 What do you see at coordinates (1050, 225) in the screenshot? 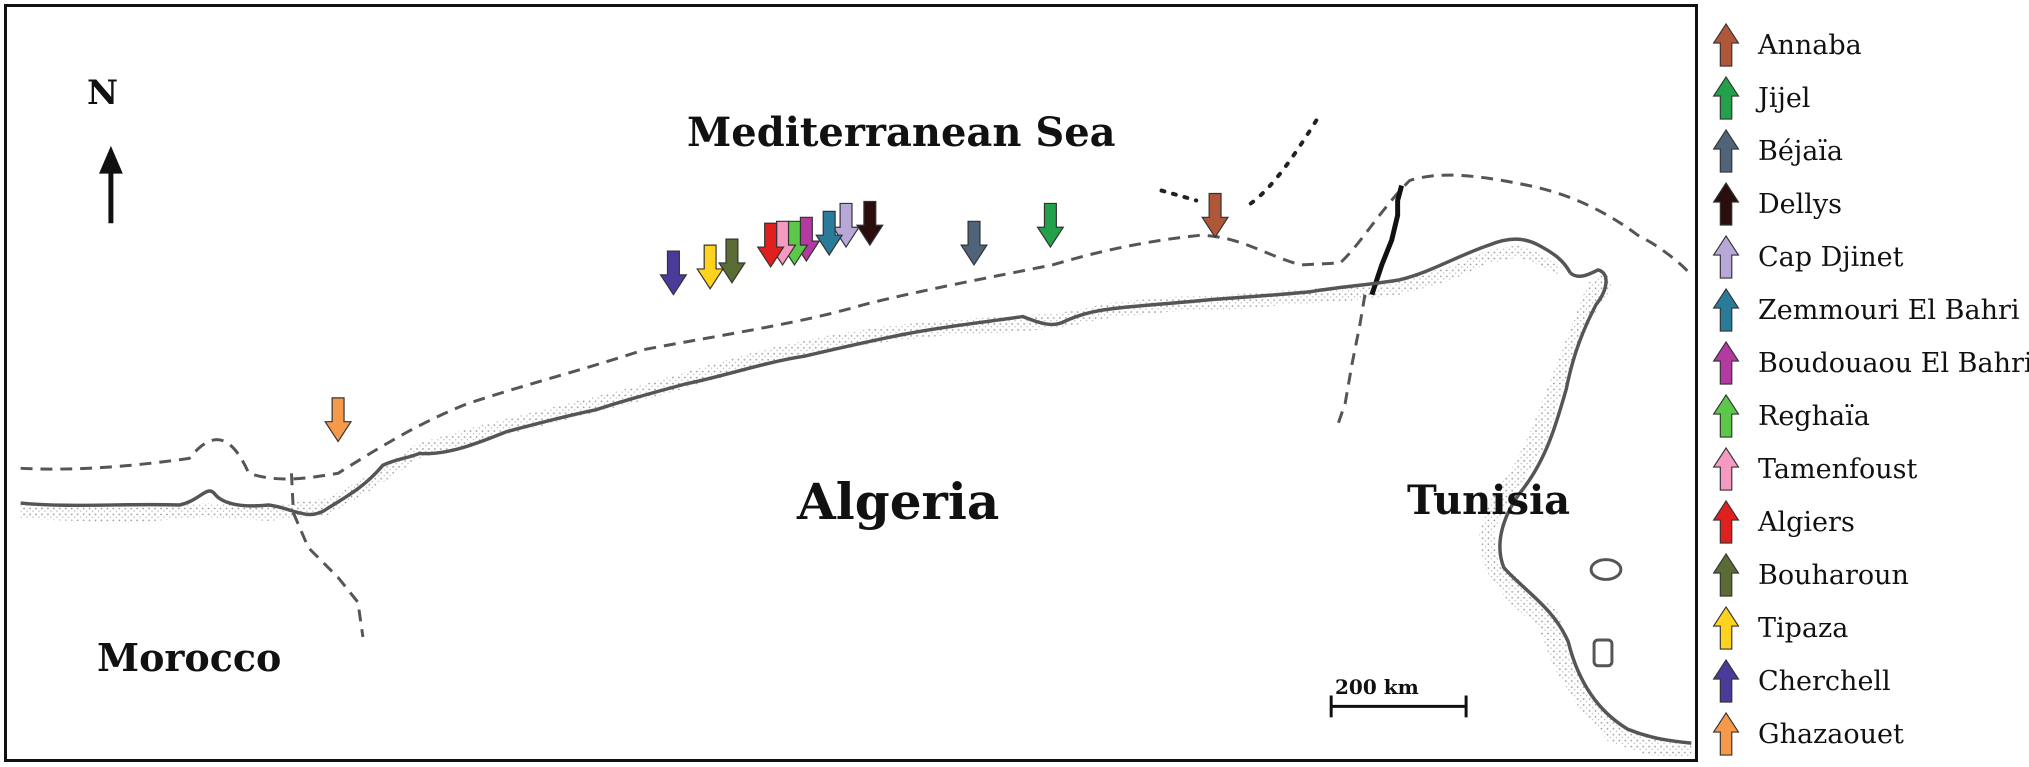
I see `site-marker-jijel` at bounding box center [1050, 225].